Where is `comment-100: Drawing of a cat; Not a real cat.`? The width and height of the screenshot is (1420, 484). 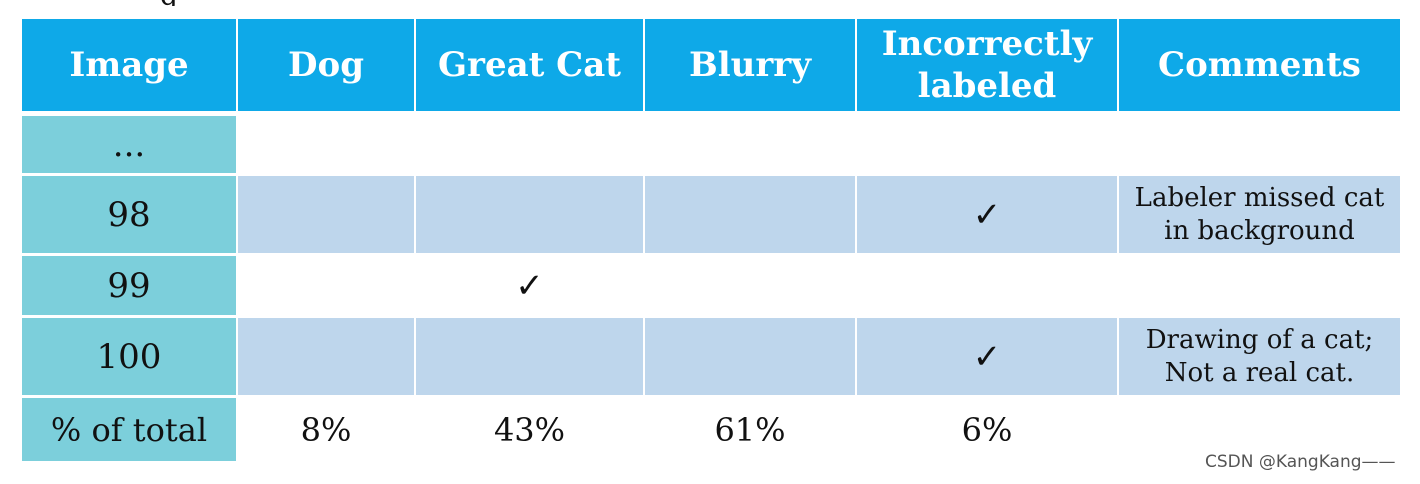 comment-100: Drawing of a cat; Not a real cat. is located at coordinates (1259, 358).